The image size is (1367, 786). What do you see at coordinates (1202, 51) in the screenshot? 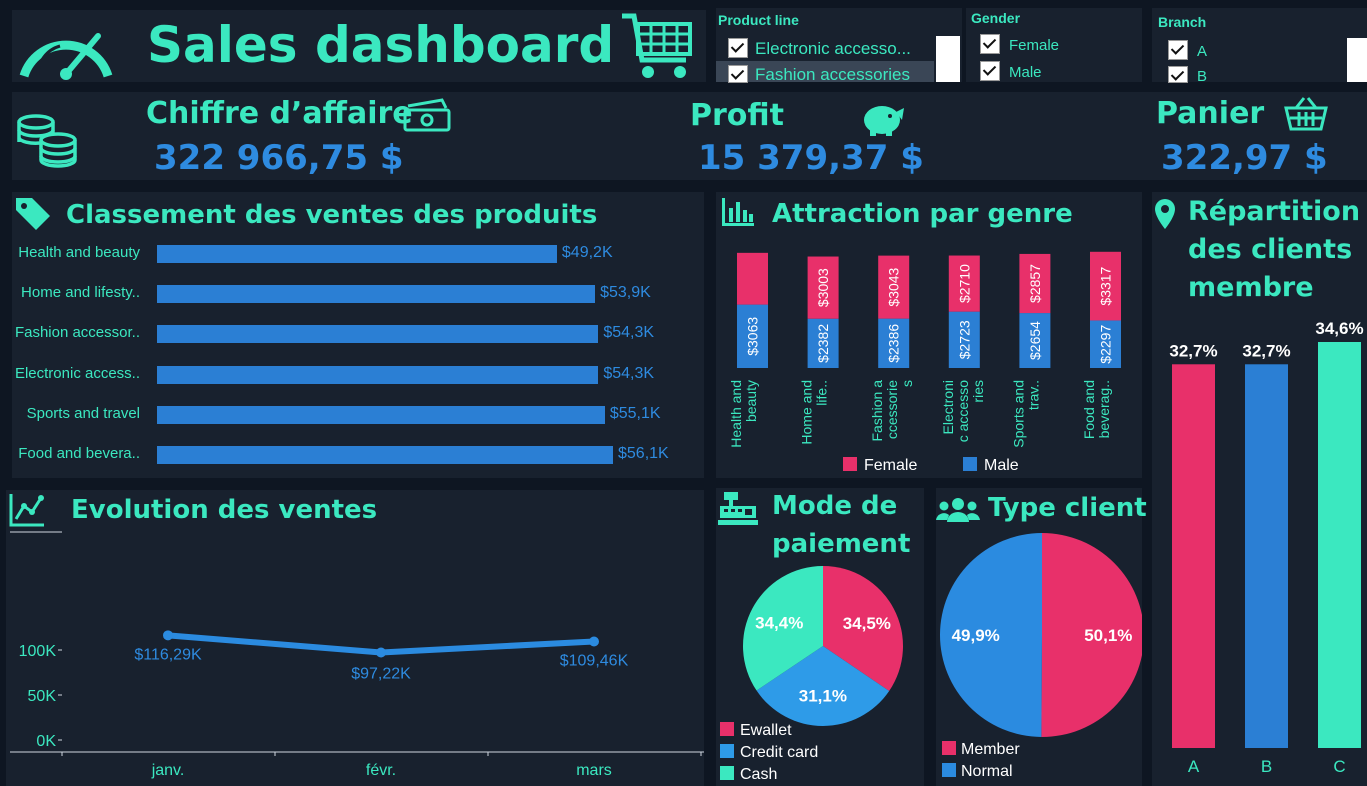
I see `branch-option-a: A` at bounding box center [1202, 51].